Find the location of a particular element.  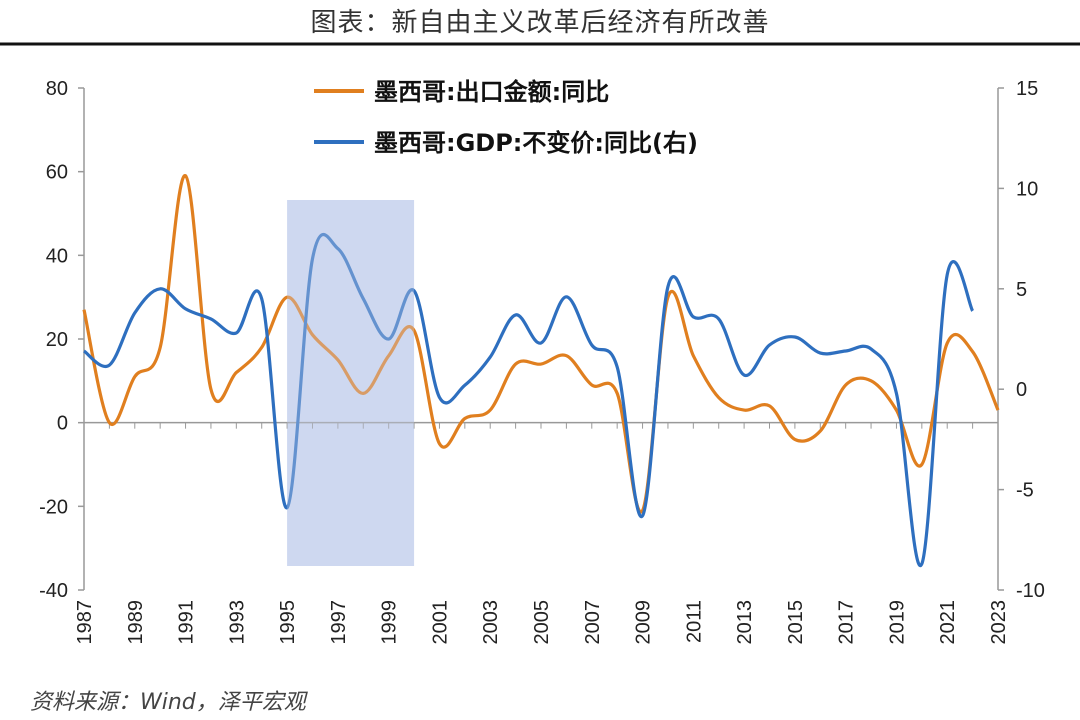

x-tick-label: 1991 is located at coordinates (187, 622).